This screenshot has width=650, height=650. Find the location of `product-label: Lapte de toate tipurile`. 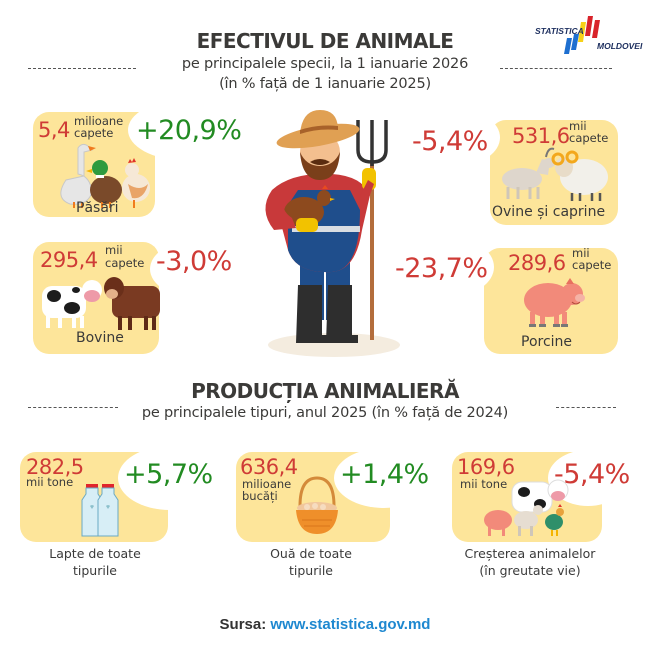

product-label: Lapte de toate tipurile is located at coordinates (95, 563).